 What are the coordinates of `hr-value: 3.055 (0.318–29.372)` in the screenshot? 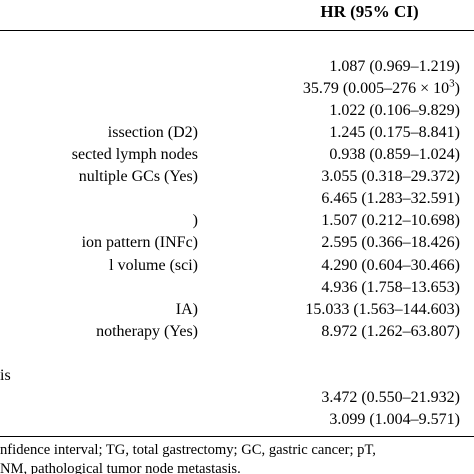 It's located at (390, 177).